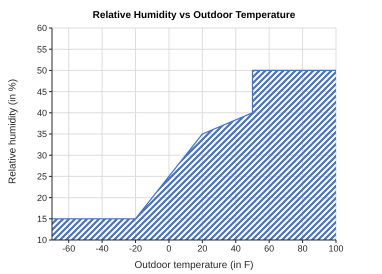 The height and width of the screenshot is (274, 382). What do you see at coordinates (41, 134) in the screenshot?
I see `y-tick-label: 35` at bounding box center [41, 134].